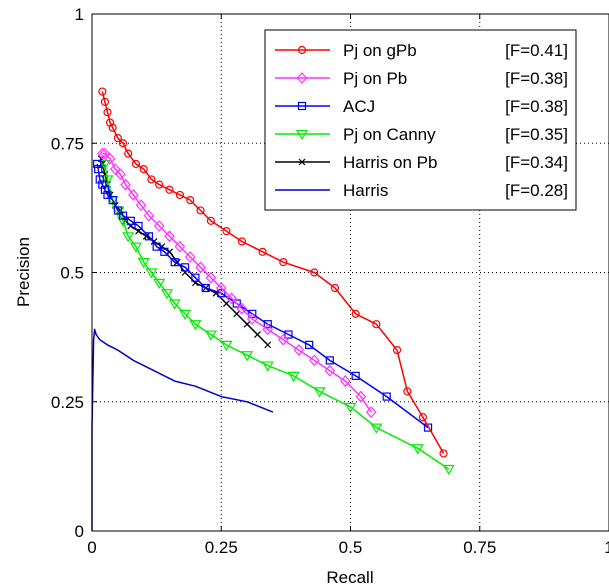  Describe the element at coordinates (606, 547) in the screenshot. I see `x-tick-label: 1` at that location.